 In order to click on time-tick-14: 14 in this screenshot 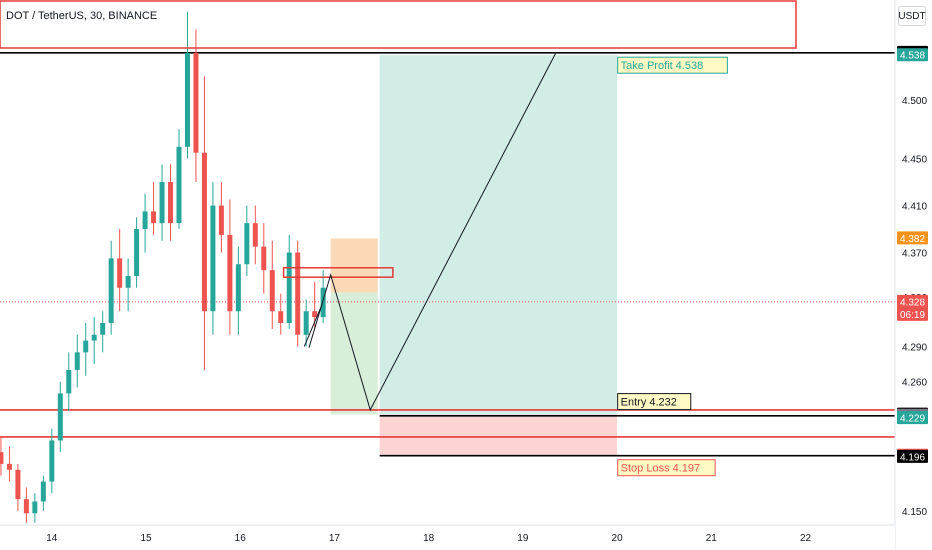, I will do `click(52, 538)`.